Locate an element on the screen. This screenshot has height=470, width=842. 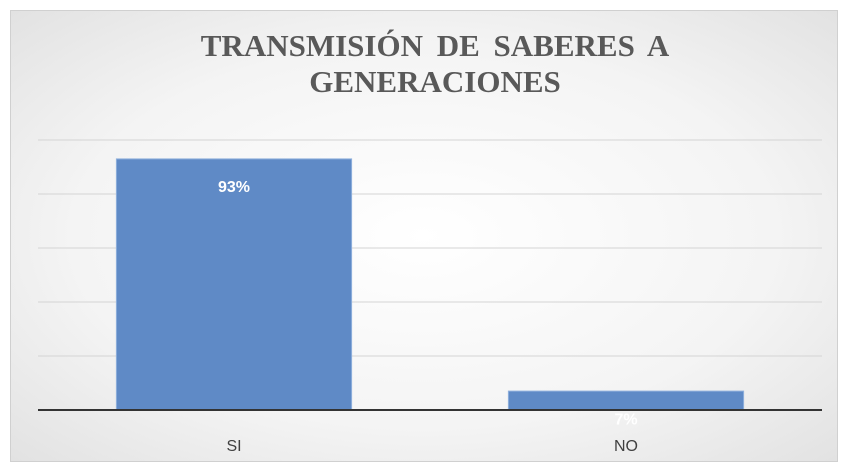
chart-title: TRANSMISIÓN DE SABERES A GENERACIONES is located at coordinates (435, 63).